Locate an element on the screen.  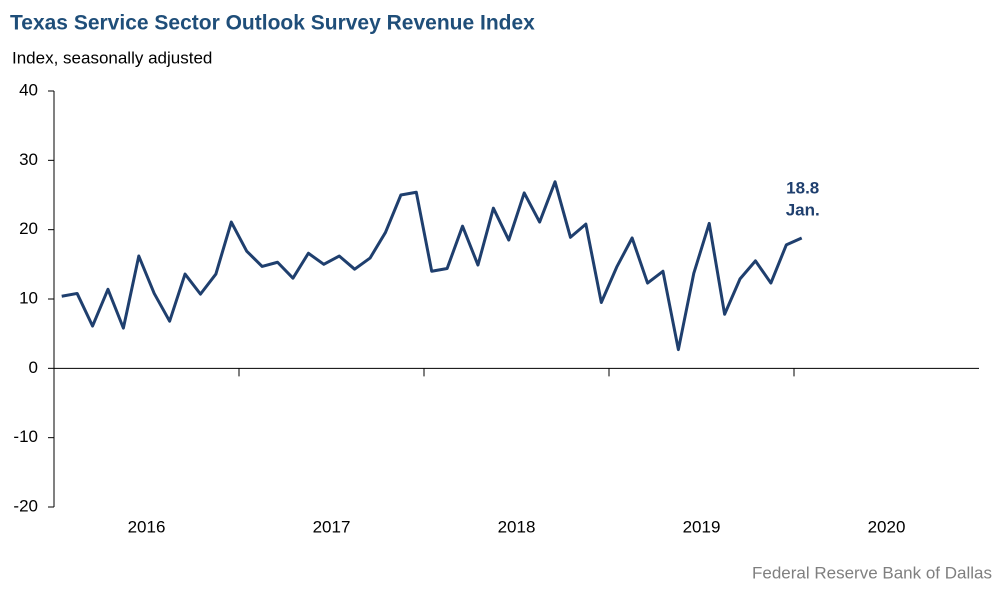
y-tick-label: 20 is located at coordinates (28, 228).